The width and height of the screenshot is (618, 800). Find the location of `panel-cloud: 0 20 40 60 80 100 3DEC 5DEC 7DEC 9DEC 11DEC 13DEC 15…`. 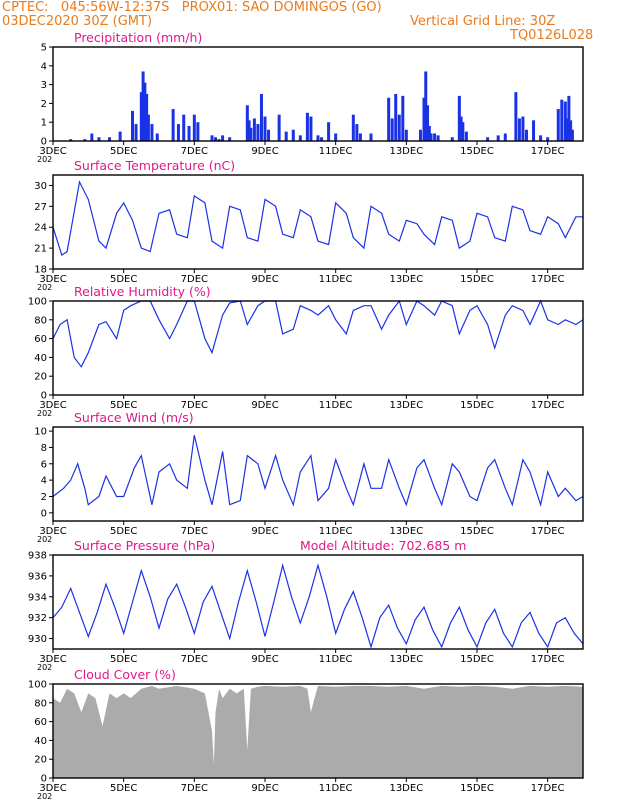

panel-cloud: 0 20 40 60 80 100 3DEC 5DEC 7DEC 9DEC 11DEC 13DEC 15… is located at coordinates (306, 733).